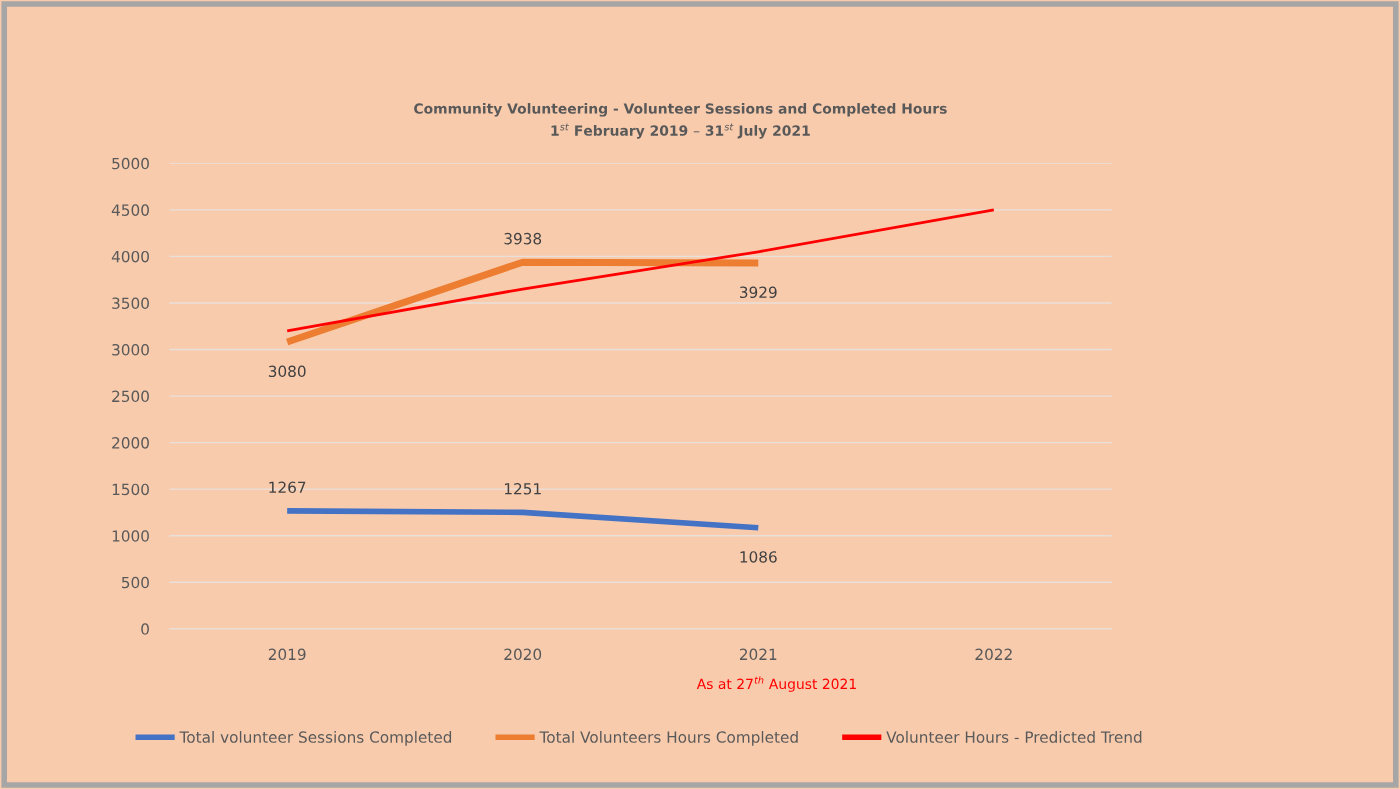  What do you see at coordinates (287, 487) in the screenshot?
I see `data-label: 1267` at bounding box center [287, 487].